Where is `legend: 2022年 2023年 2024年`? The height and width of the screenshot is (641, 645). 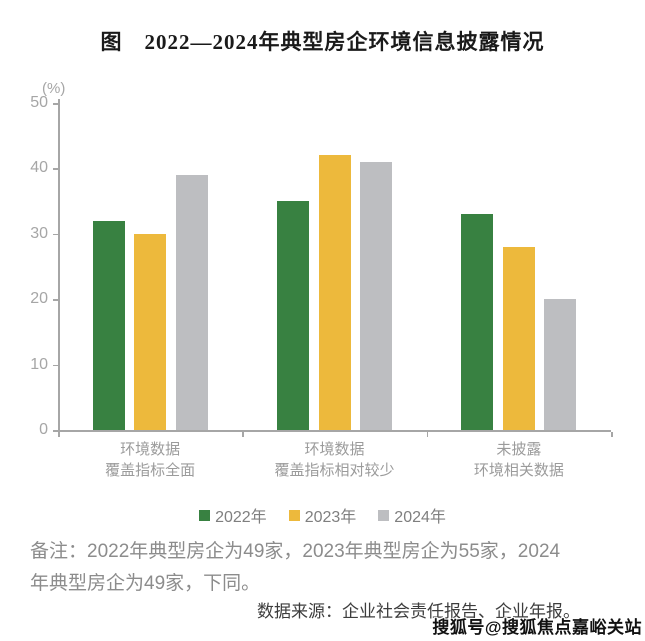 legend: 2022年 2023年 2024年 is located at coordinates (322, 515).